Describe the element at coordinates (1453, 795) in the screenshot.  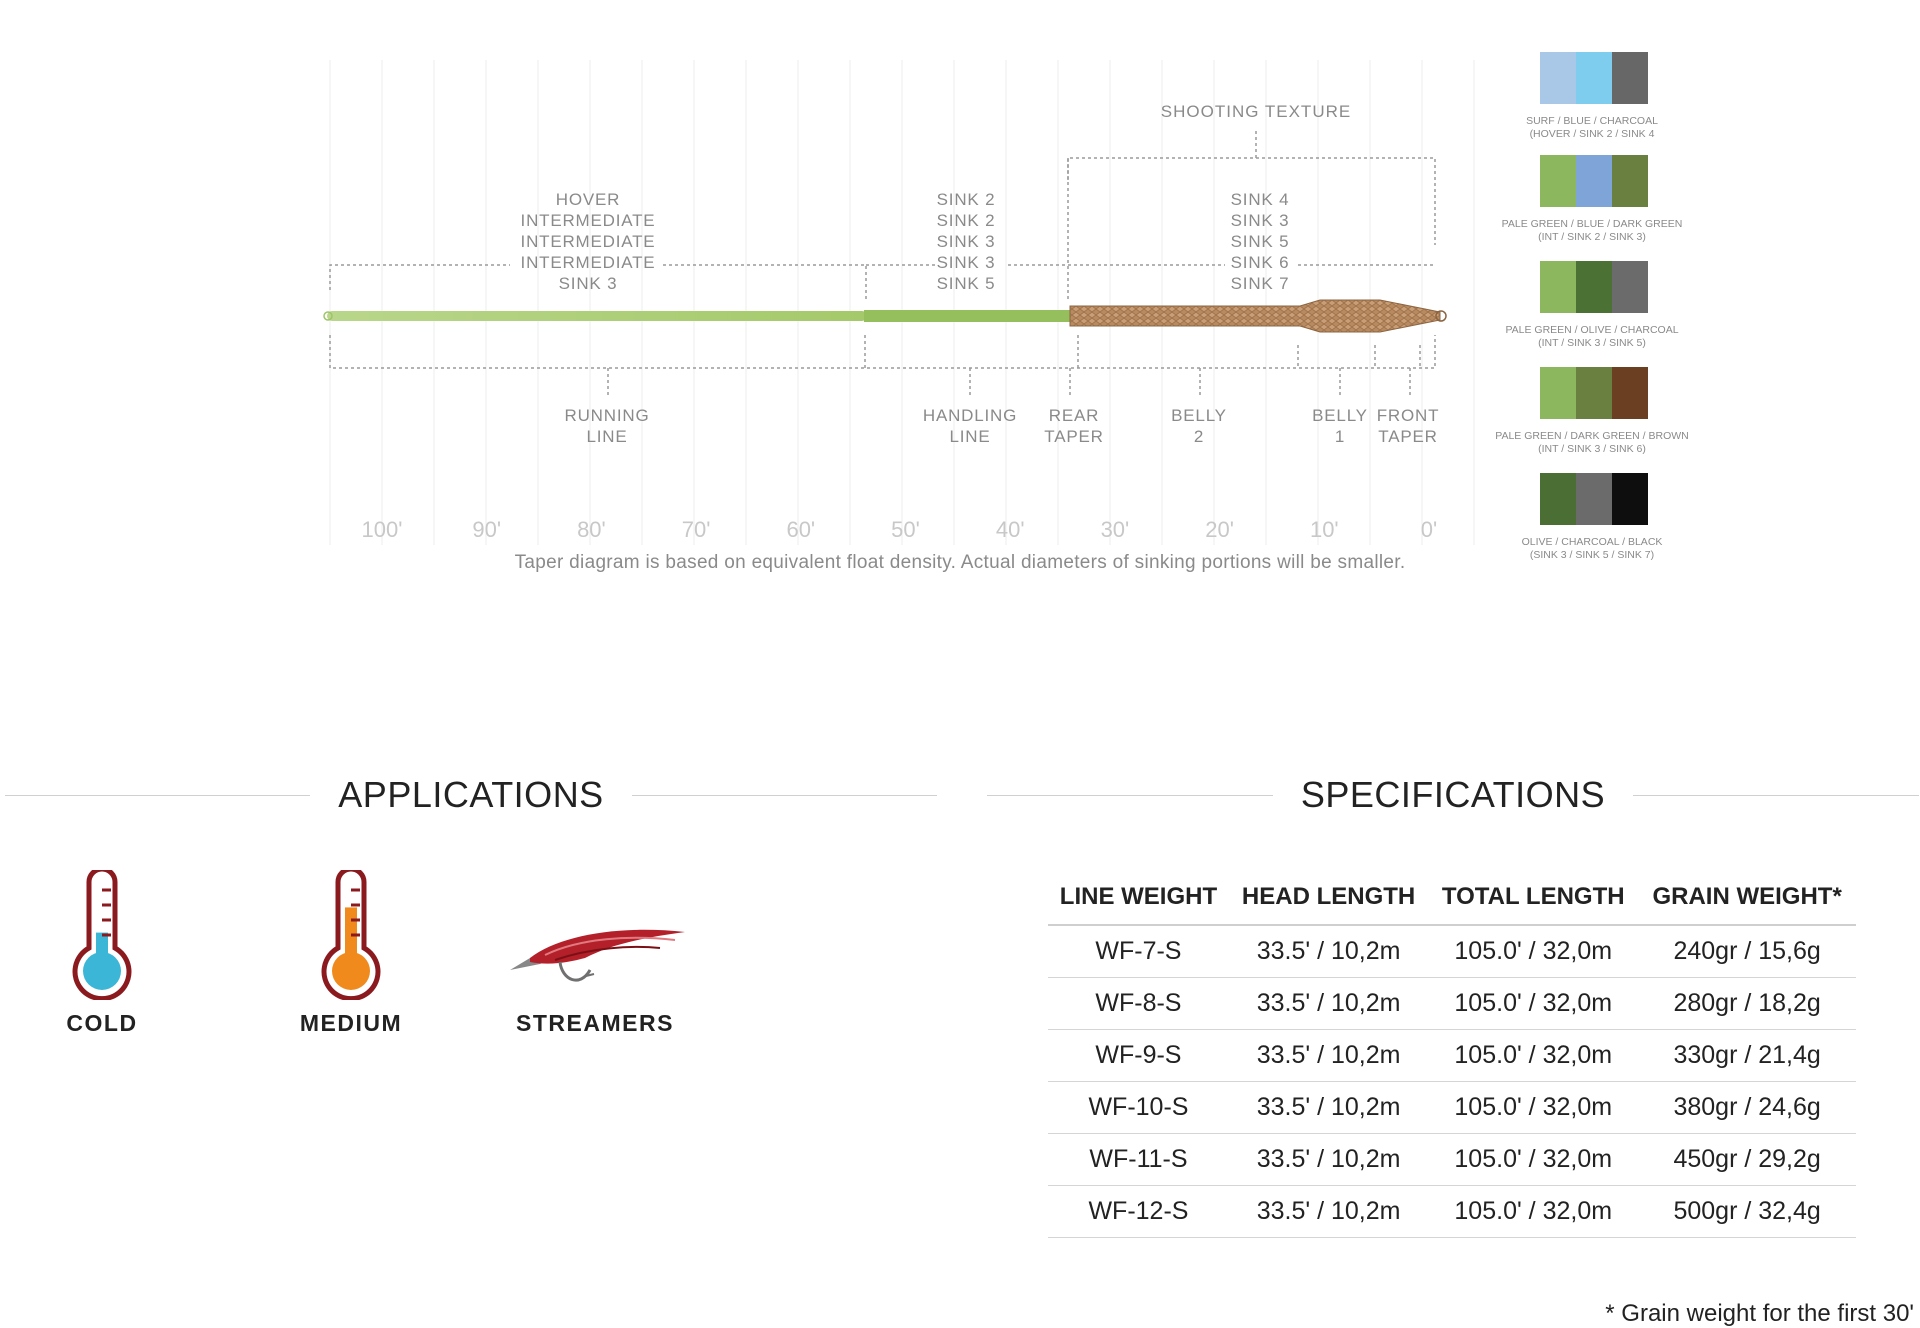
I see `specifications-heading: SPECIFICATIONS` at that location.